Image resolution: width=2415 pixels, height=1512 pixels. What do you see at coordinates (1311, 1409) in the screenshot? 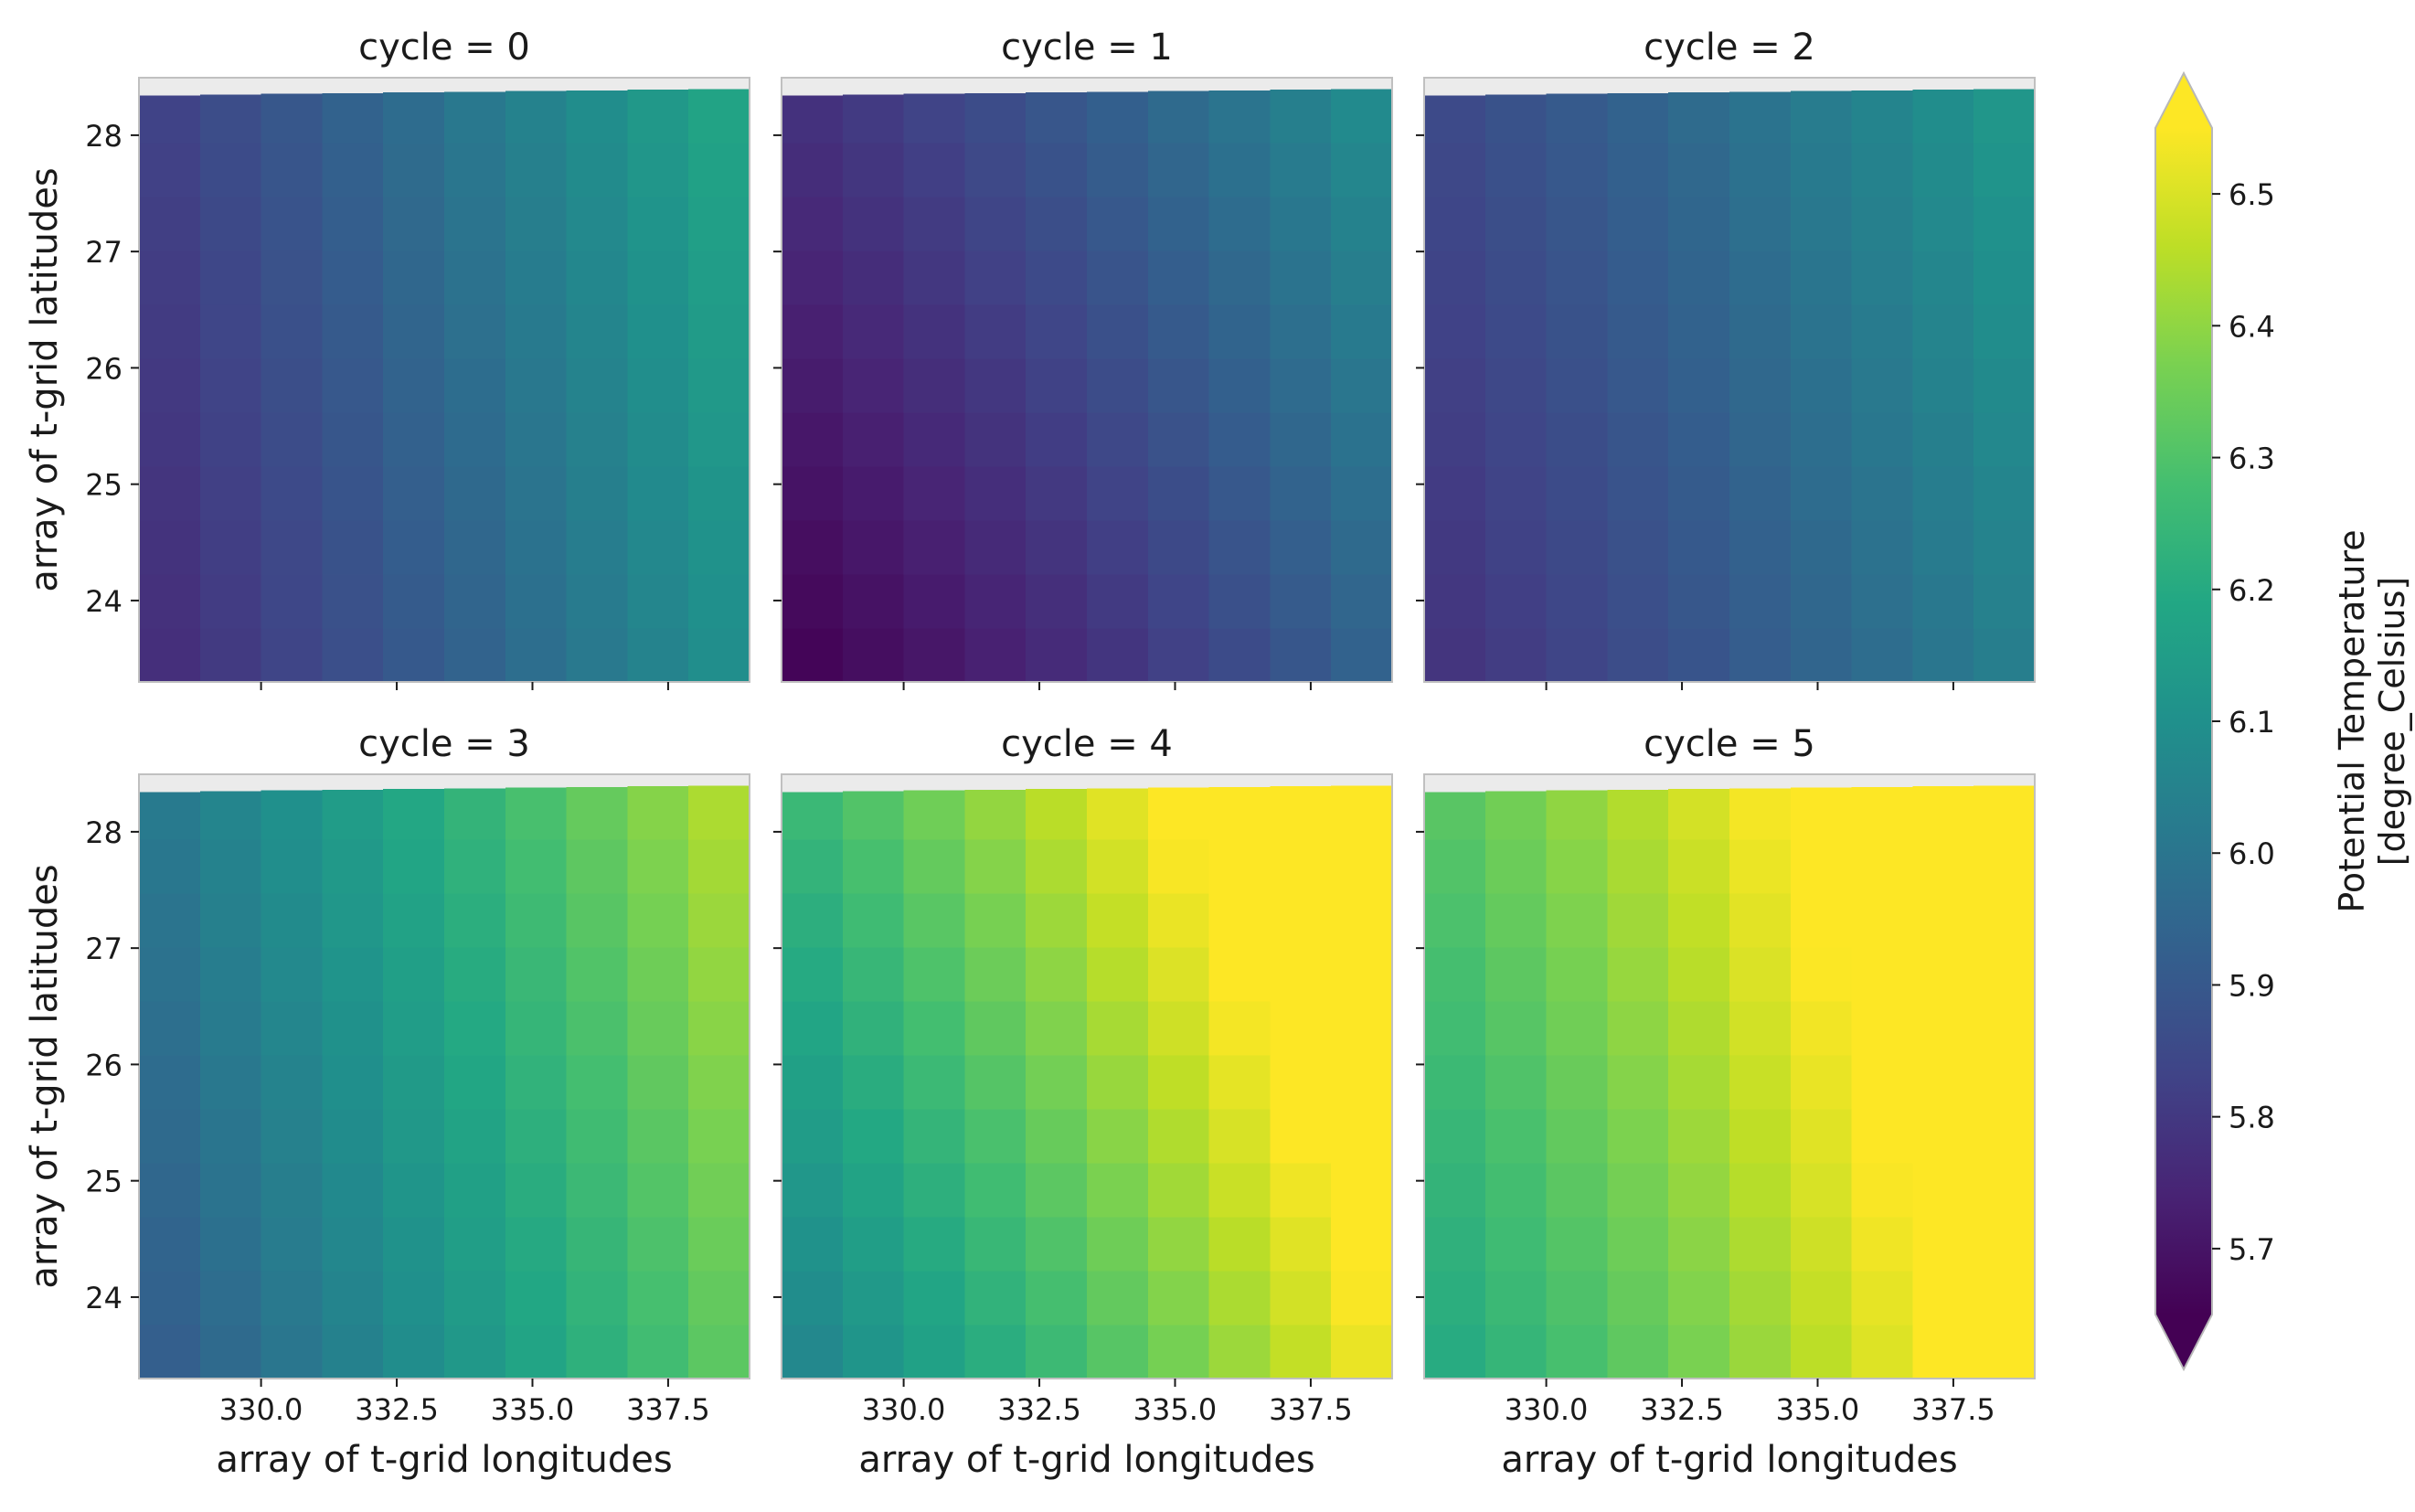
I see `x-tick-label: 337.5` at bounding box center [1311, 1409].